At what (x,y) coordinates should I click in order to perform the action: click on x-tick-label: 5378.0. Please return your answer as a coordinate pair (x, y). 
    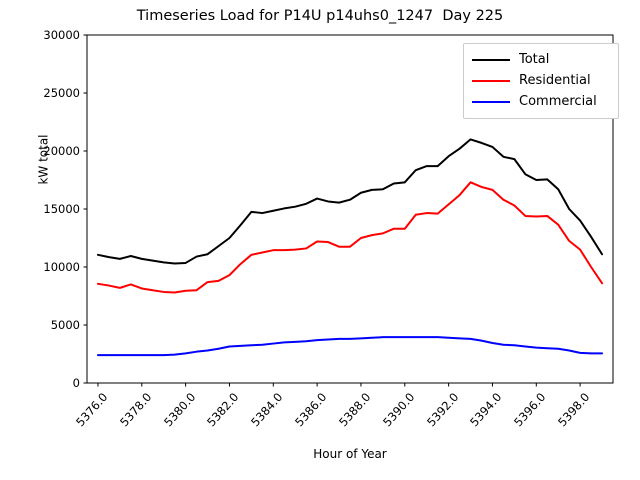
    Looking at the image, I should click on (135, 410).